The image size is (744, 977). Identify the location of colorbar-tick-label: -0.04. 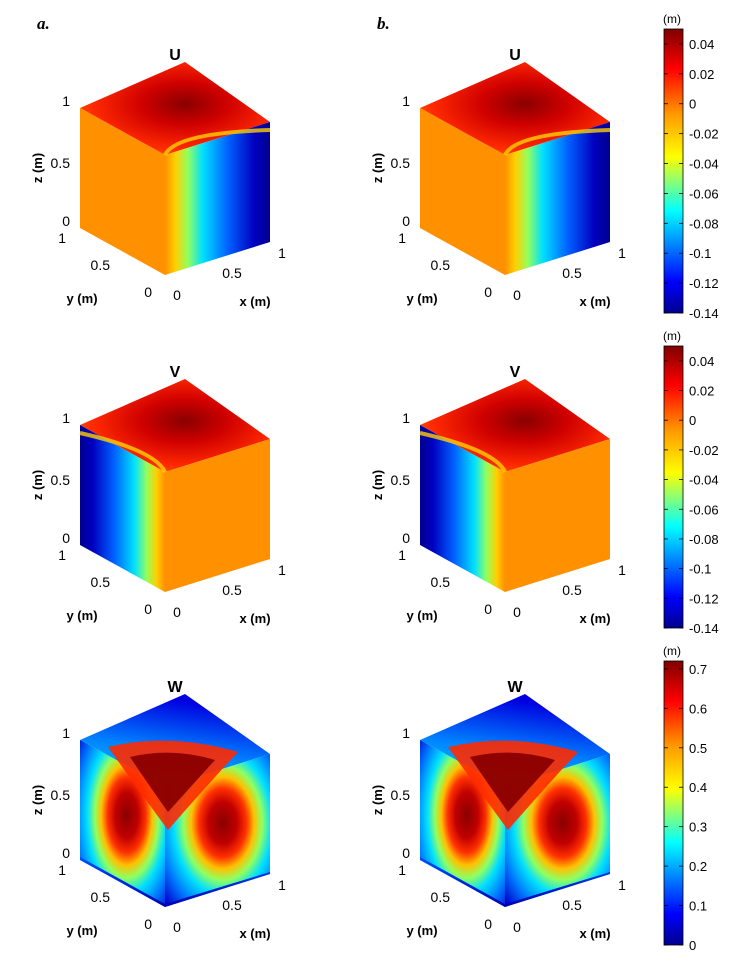
(704, 480).